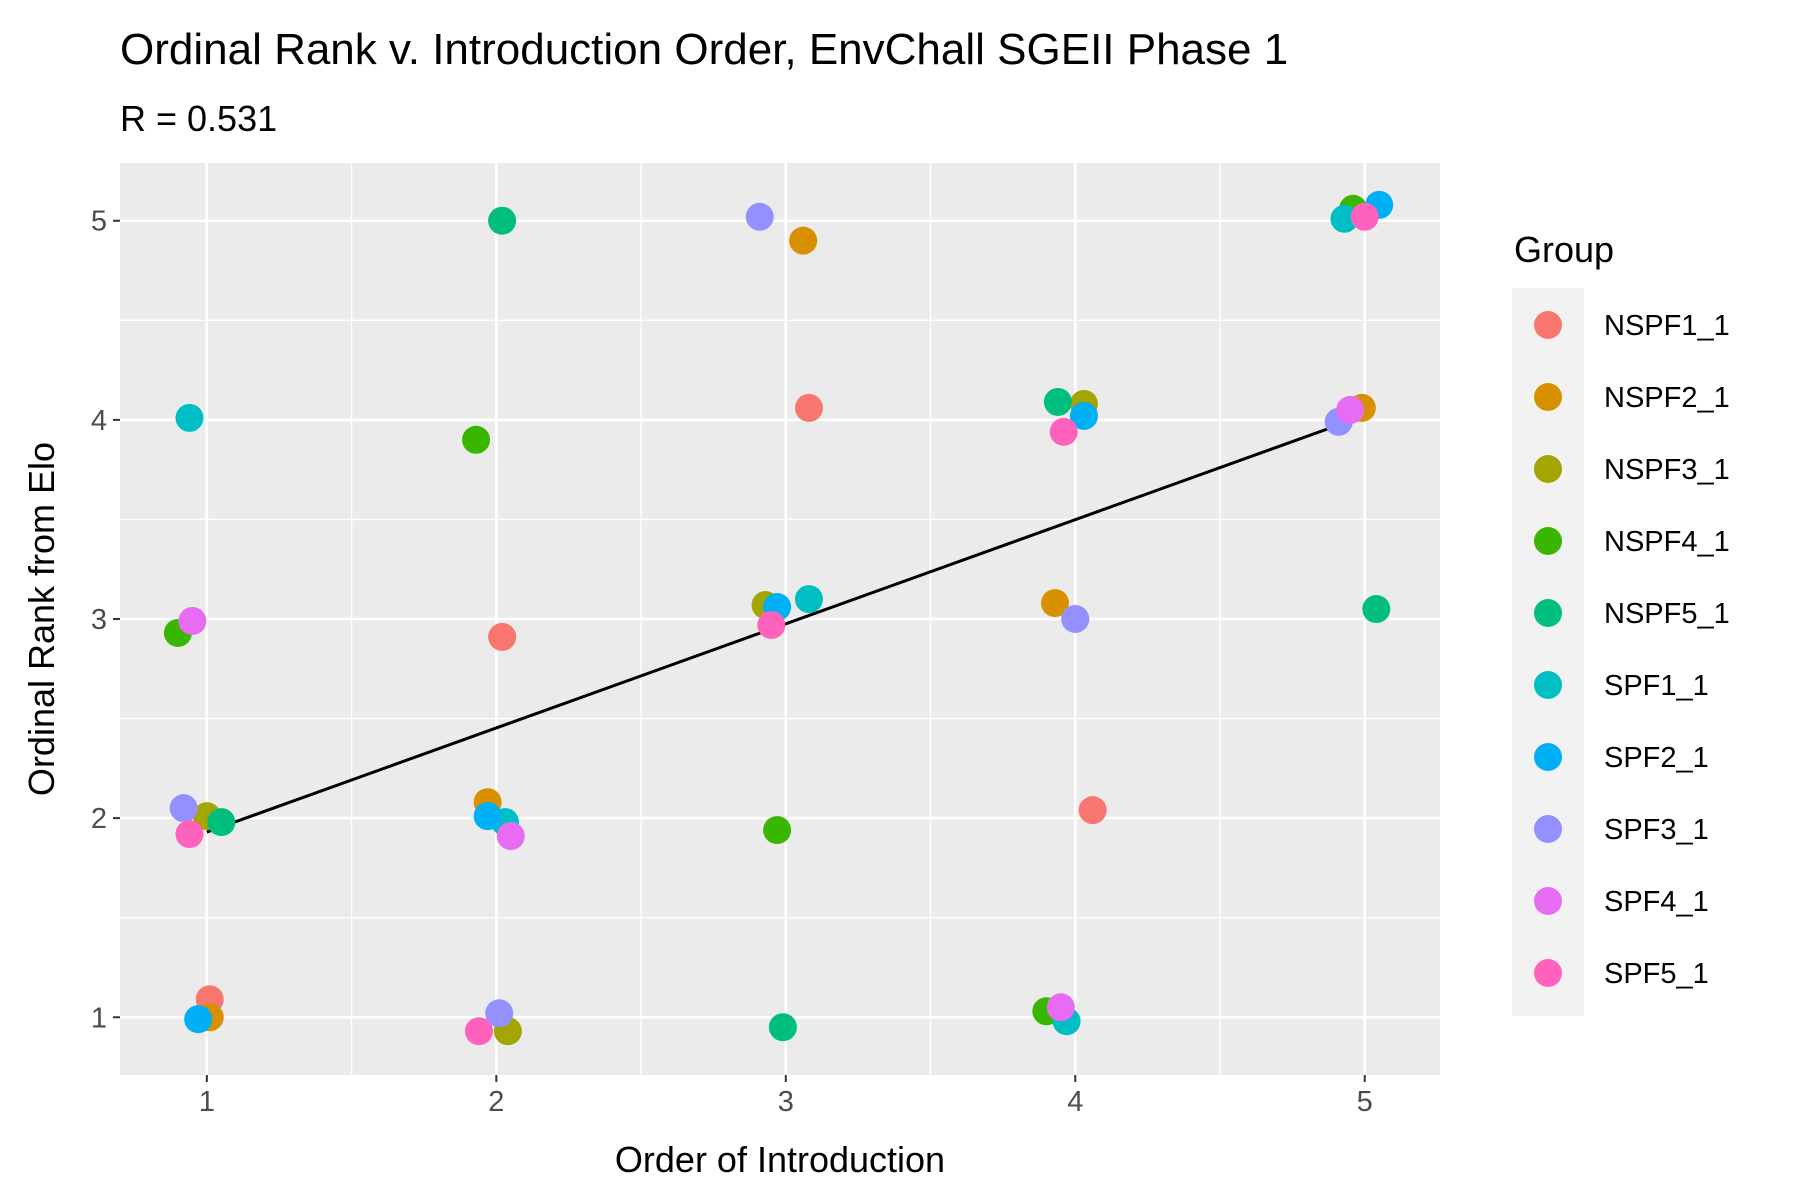 This screenshot has height=1200, width=1800. I want to click on legend-title: Group, so click(1564, 249).